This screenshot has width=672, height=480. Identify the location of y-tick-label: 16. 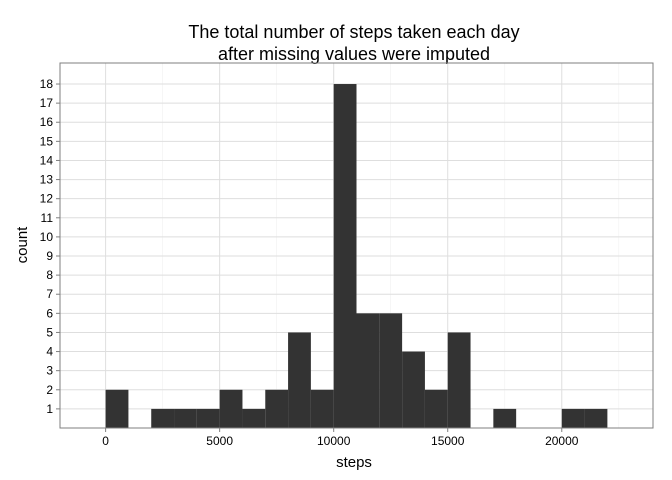
(47, 122).